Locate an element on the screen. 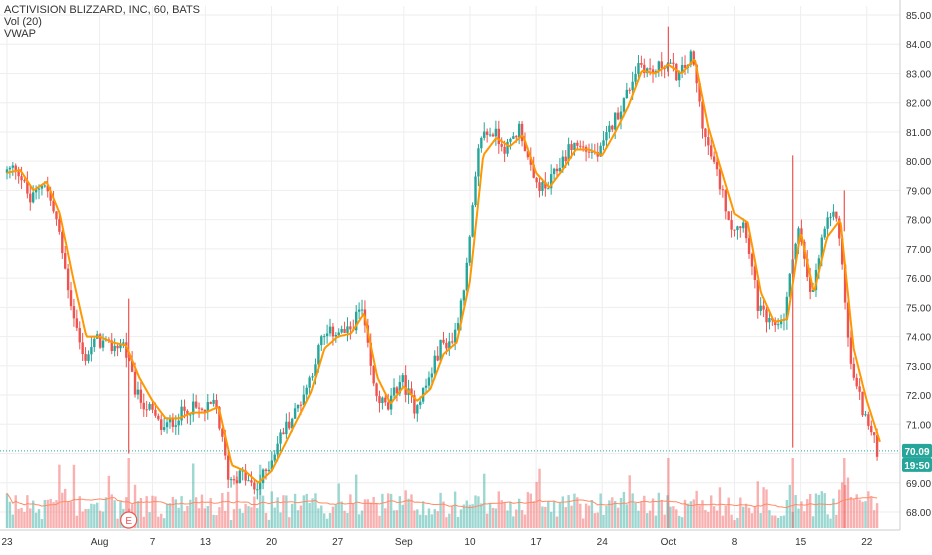 This screenshot has height=555, width=932. price-badges: 70.09 19:50 E is located at coordinates (526, 486).